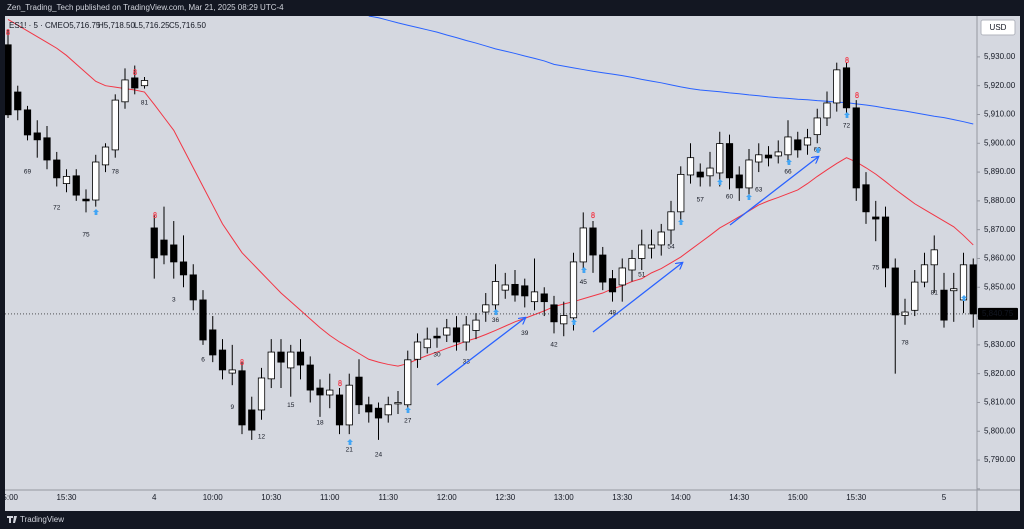 The image size is (1024, 529). What do you see at coordinates (174, 300) in the screenshot?
I see `count-label: 3` at bounding box center [174, 300].